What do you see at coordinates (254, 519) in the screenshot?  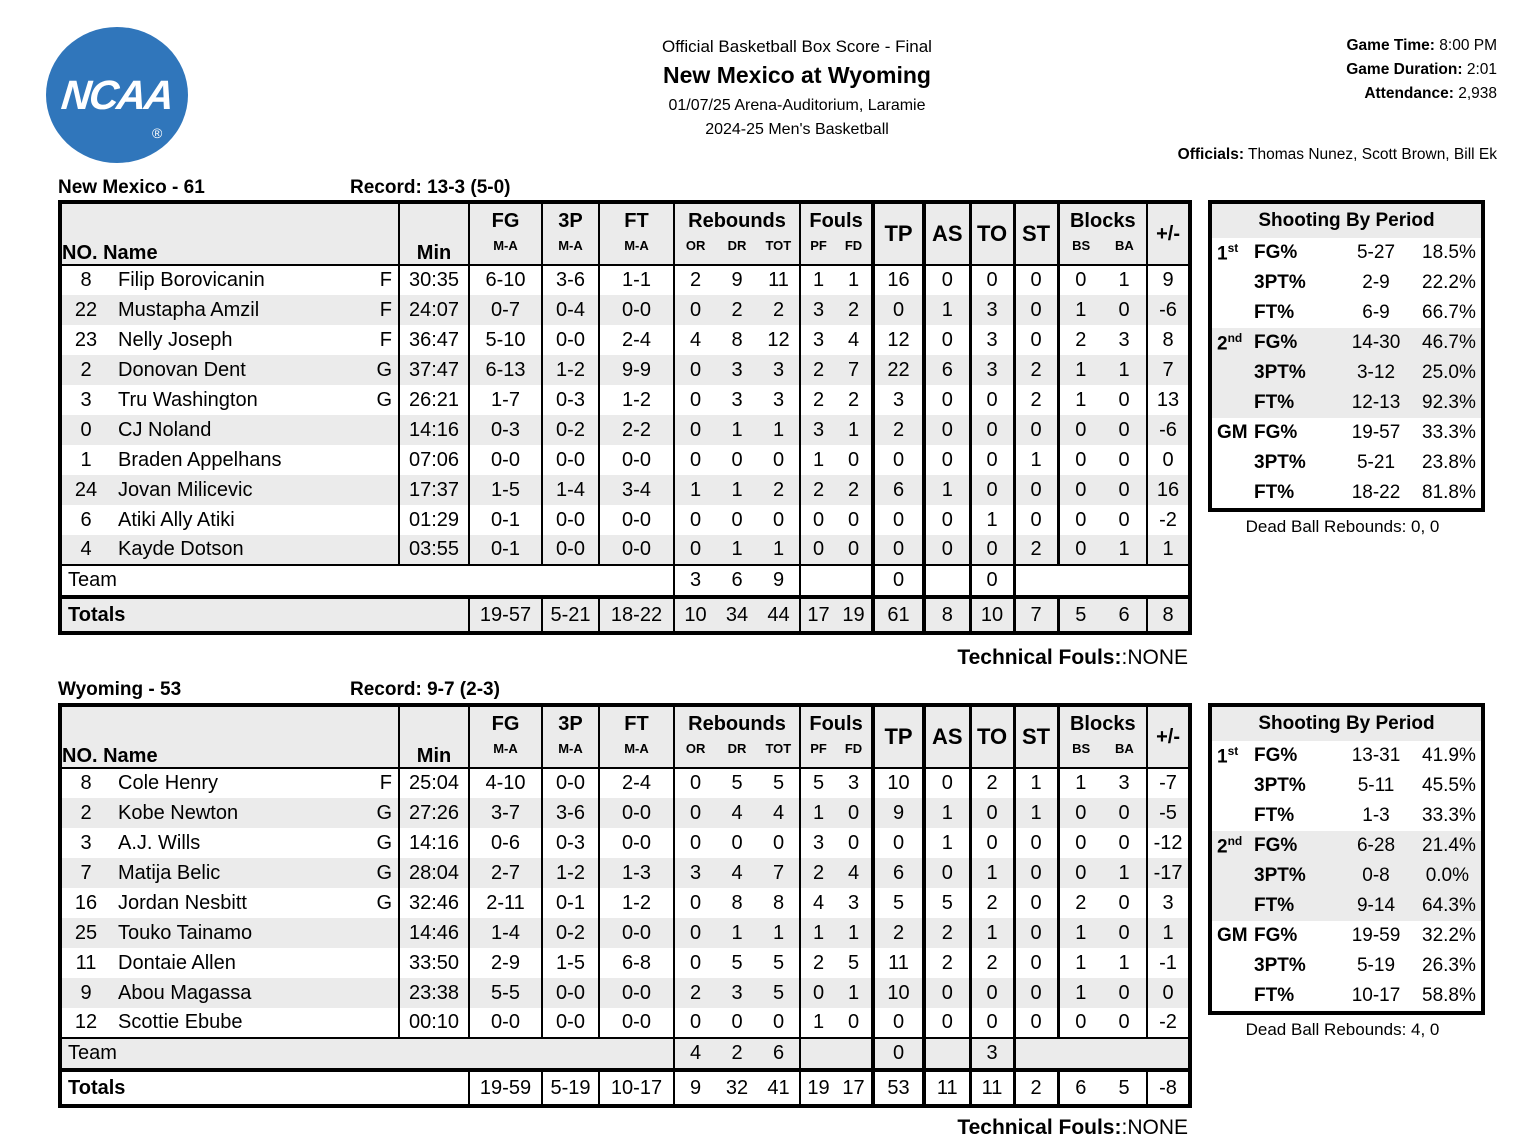 I see `player-name-wrap: Atiki Ally Atiki` at bounding box center [254, 519].